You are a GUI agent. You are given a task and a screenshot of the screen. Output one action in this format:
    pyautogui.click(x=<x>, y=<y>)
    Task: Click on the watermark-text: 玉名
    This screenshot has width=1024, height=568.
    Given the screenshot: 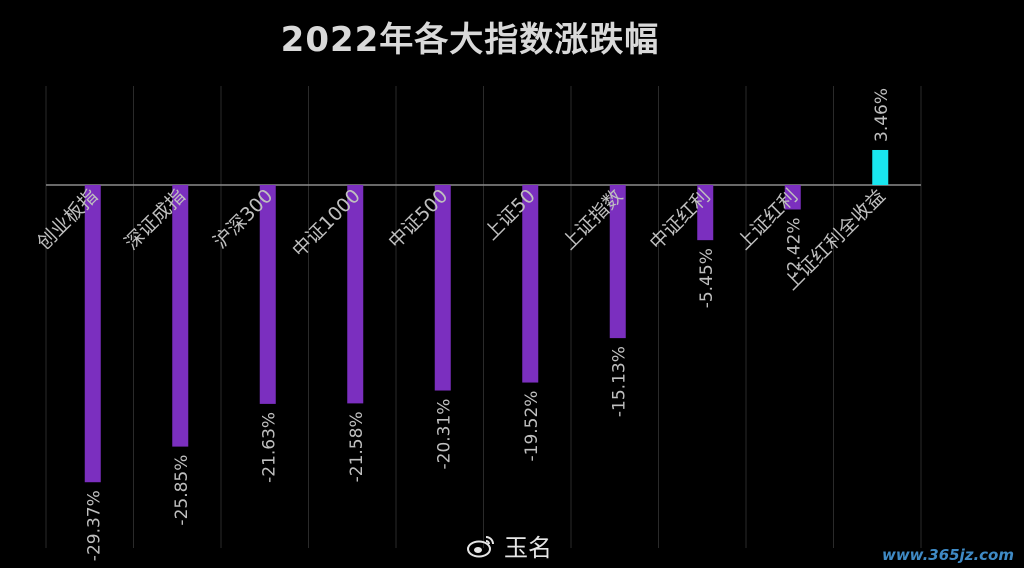 What is the action you would take?
    pyautogui.click(x=528, y=548)
    